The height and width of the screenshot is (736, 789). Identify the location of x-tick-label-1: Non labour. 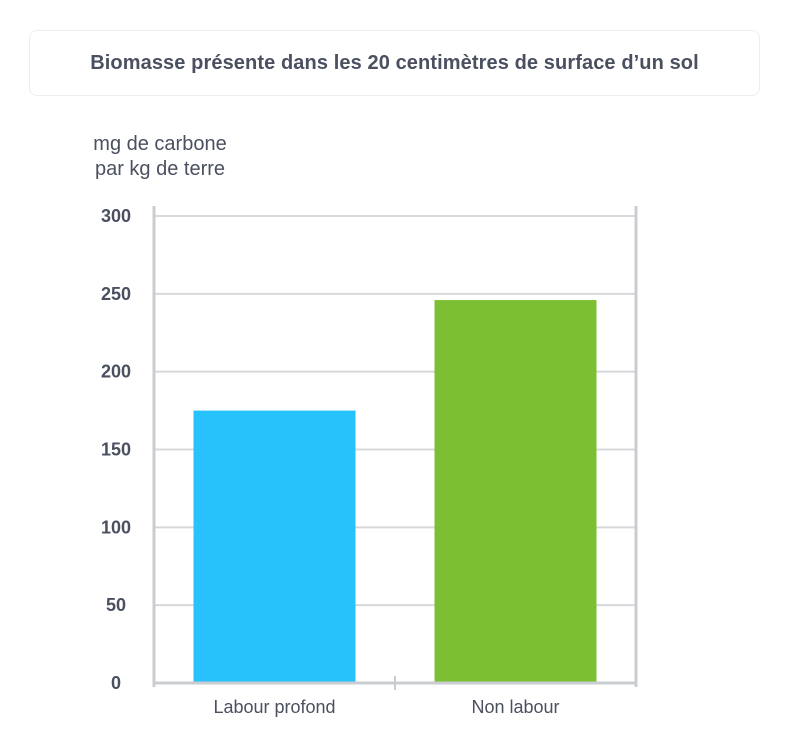
(515, 707).